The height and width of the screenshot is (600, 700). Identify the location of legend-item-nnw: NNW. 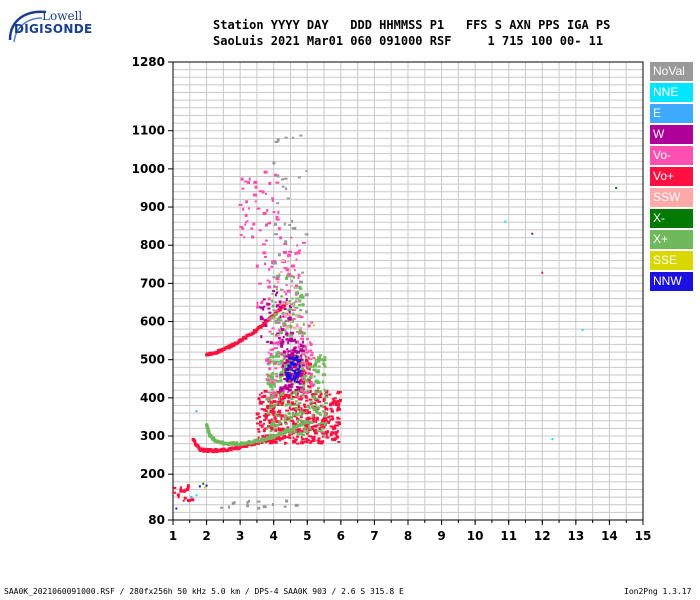
(671, 281).